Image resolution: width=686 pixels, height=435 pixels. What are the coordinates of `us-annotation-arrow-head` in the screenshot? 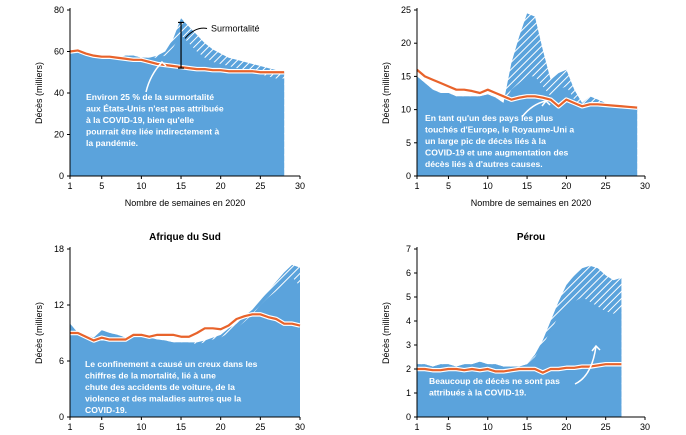 It's located at (162, 64).